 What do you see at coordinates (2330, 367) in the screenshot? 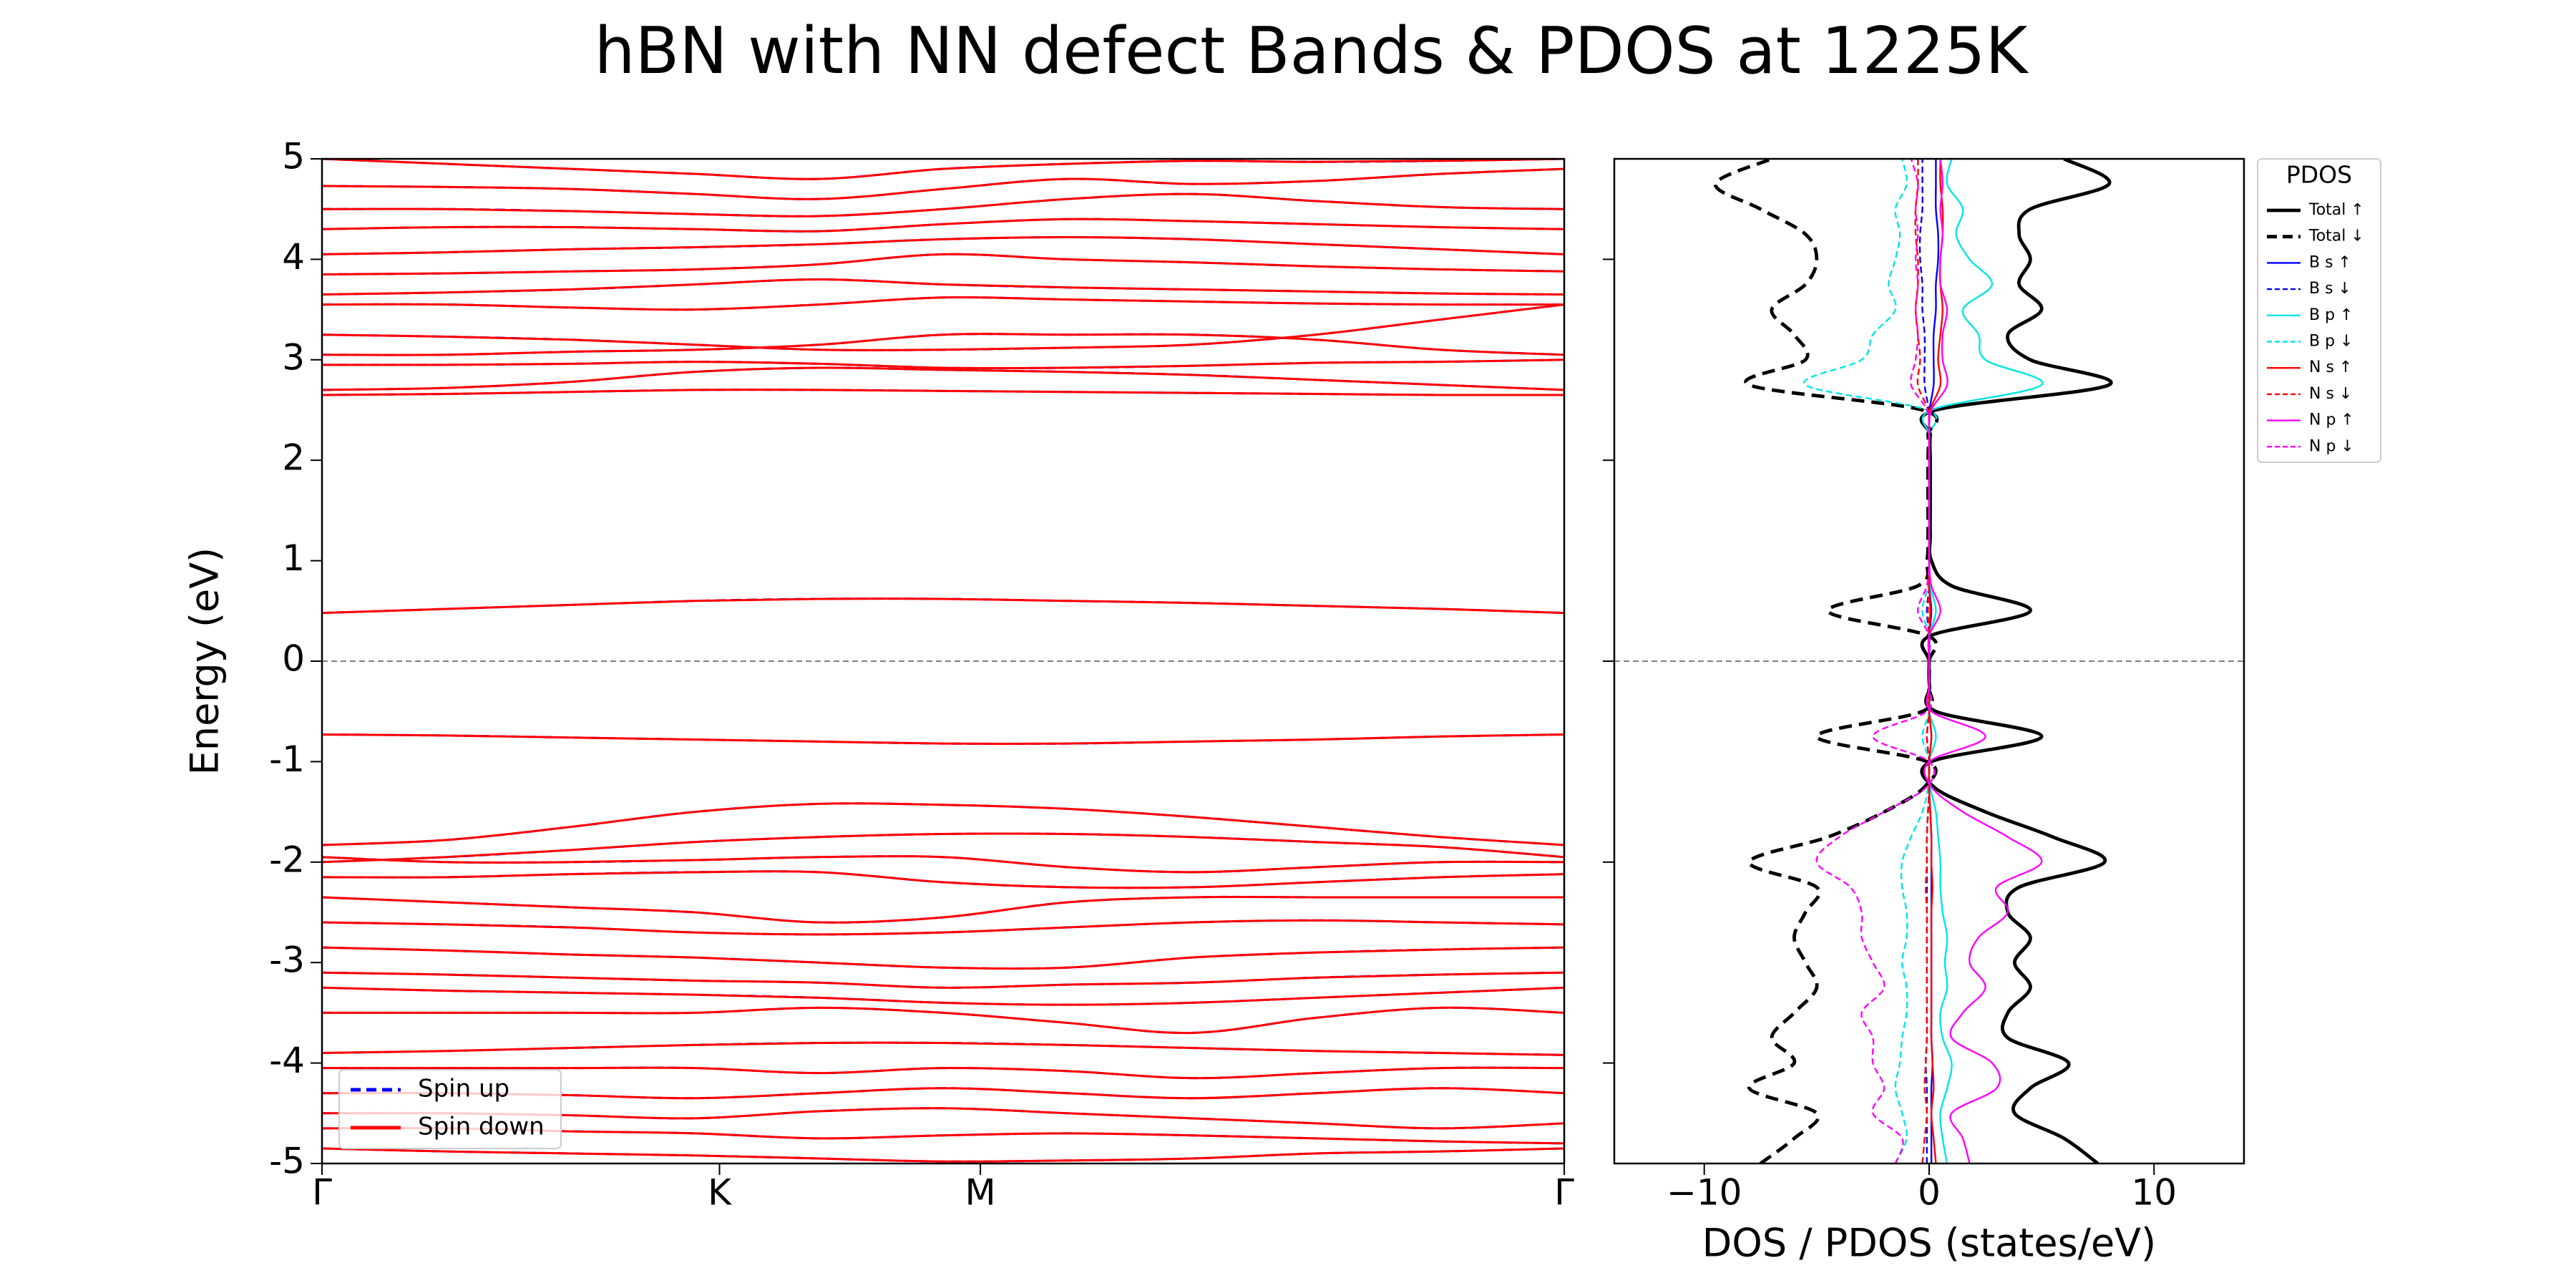
I see `legend-label: N s ↑` at bounding box center [2330, 367].